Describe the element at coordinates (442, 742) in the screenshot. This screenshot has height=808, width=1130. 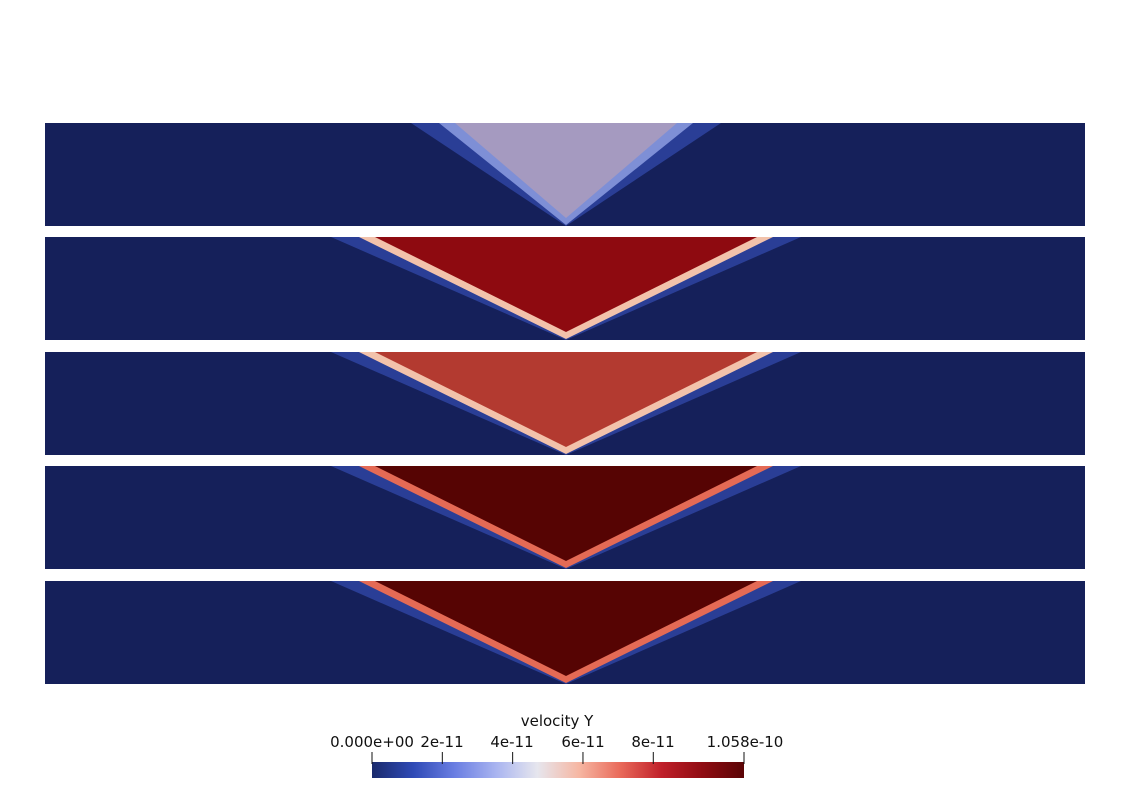
I see `colorbar-tick-label-1: 2e-11` at that location.